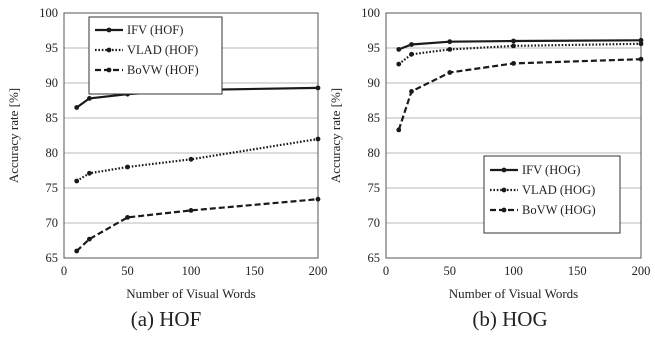 This screenshot has width=655, height=340. I want to click on legend-label: VLAD (HOG), so click(558, 190).